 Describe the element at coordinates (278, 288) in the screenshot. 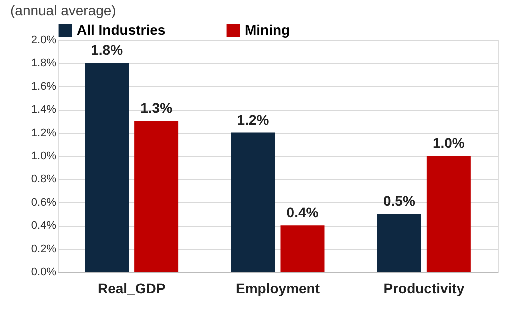

I see `x-tick-label: Employment` at that location.